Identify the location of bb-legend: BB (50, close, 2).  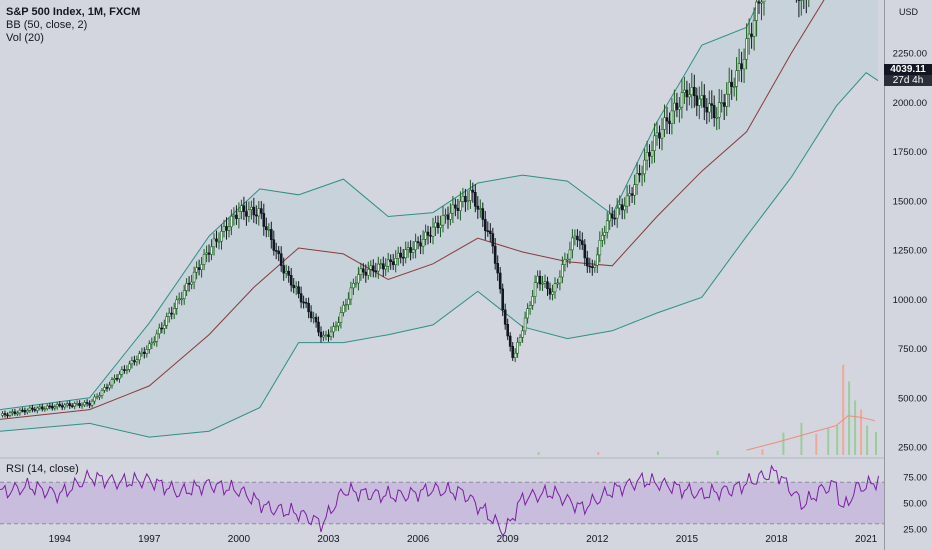
(47, 25).